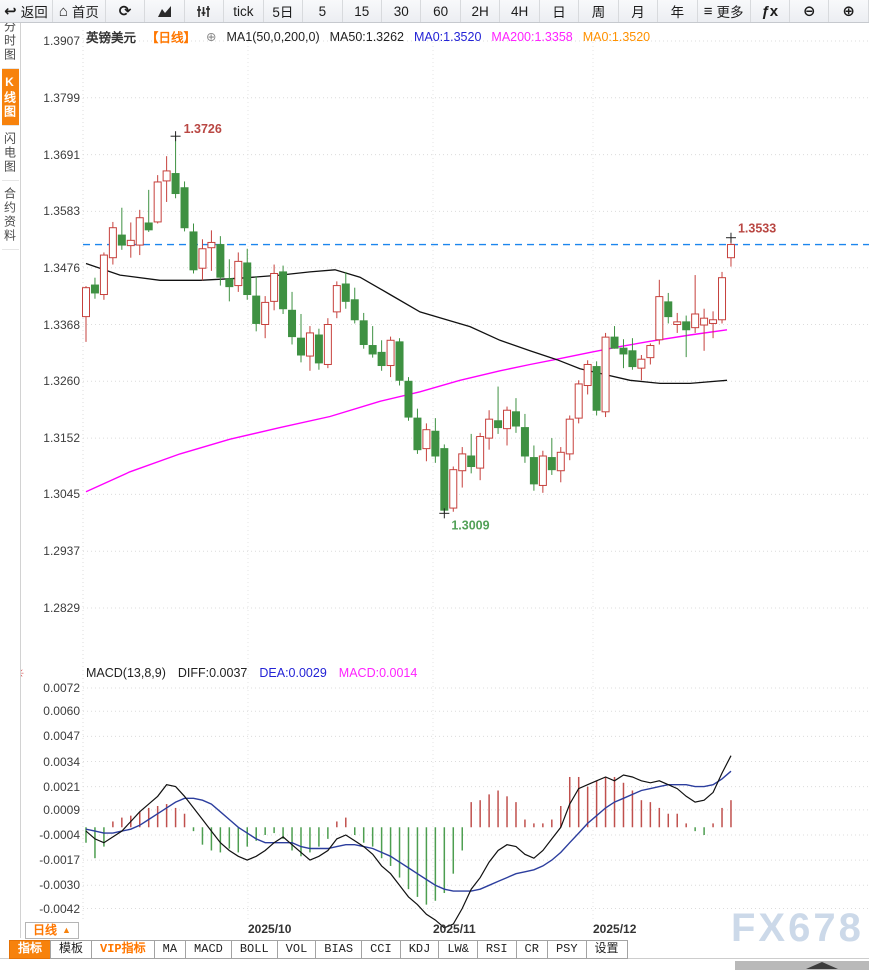 This screenshot has width=869, height=972. I want to click on tab-RSI: RSI, so click(496, 949).